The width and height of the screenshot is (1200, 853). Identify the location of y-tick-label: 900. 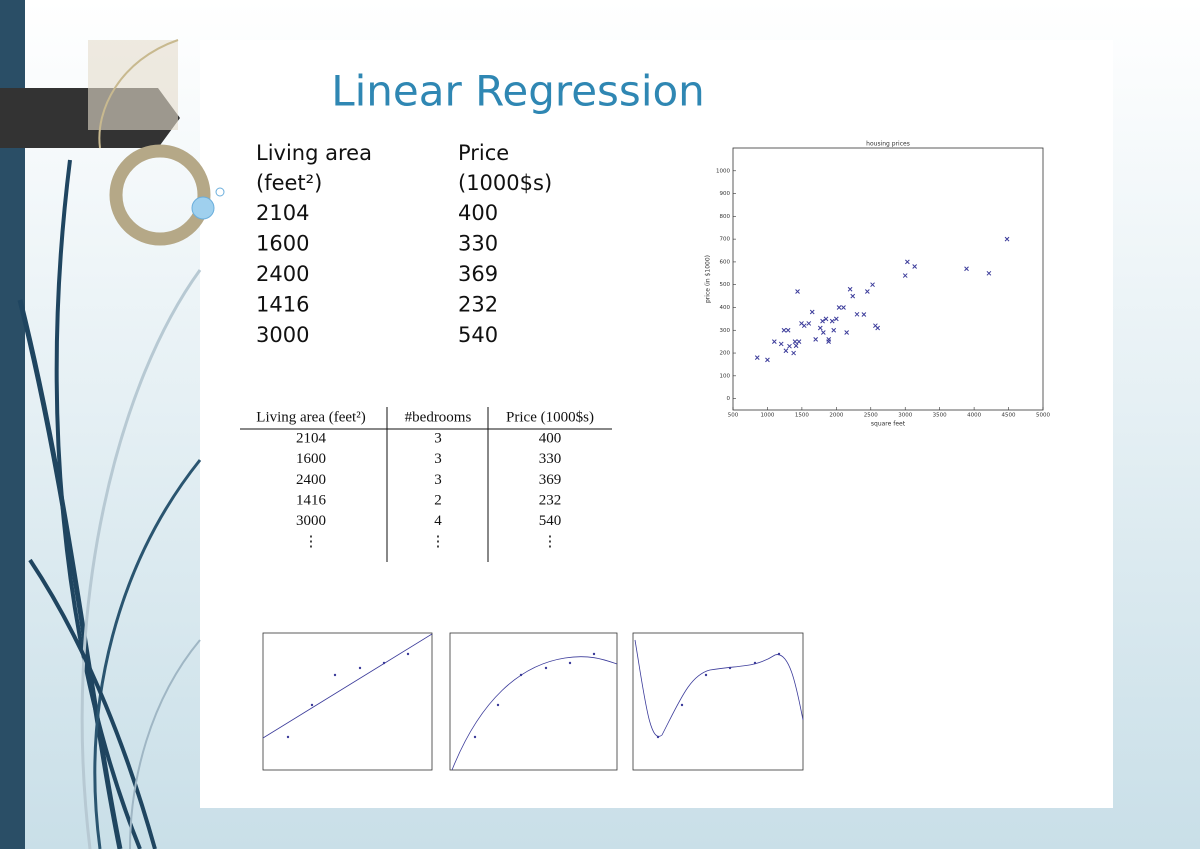
(725, 194).